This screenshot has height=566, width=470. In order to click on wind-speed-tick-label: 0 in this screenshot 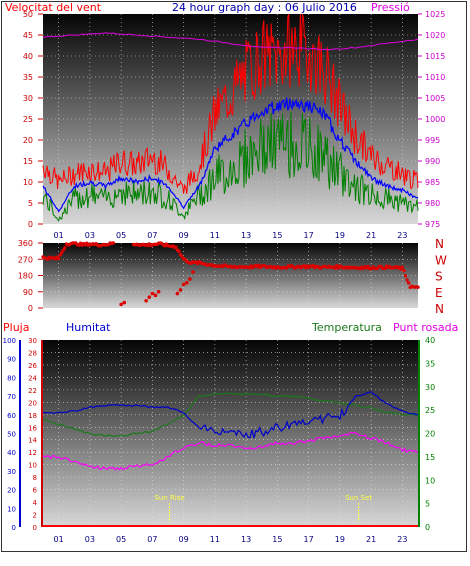, I will do `click(30, 224)`.